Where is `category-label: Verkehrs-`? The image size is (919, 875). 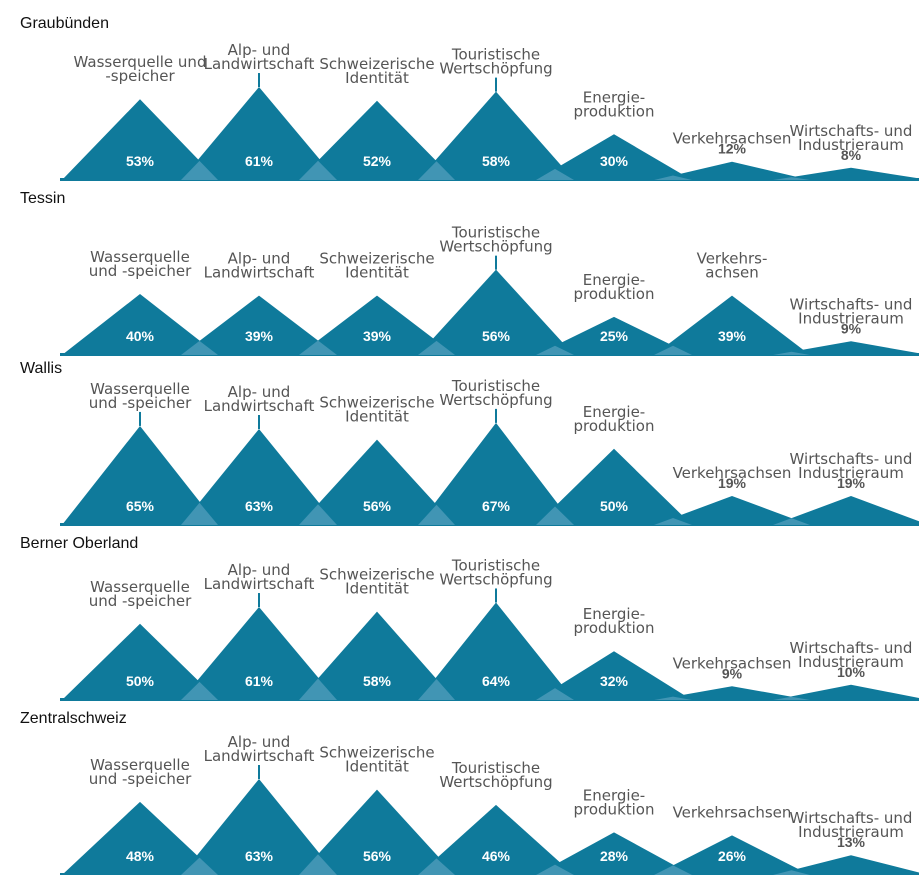 category-label: Verkehrs- is located at coordinates (732, 259).